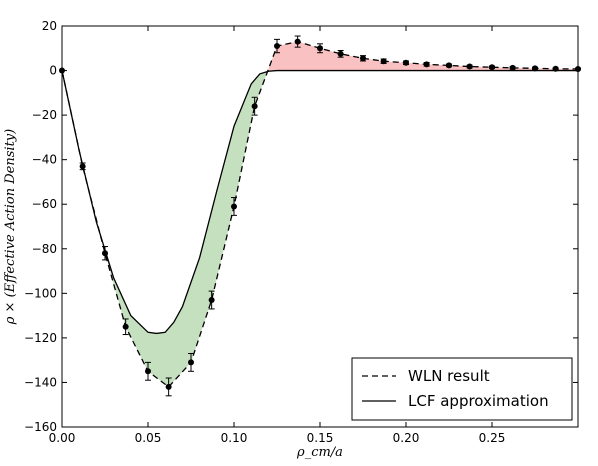 The image size is (598, 466). I want to click on x-tick-label: 0.20, so click(406, 438).